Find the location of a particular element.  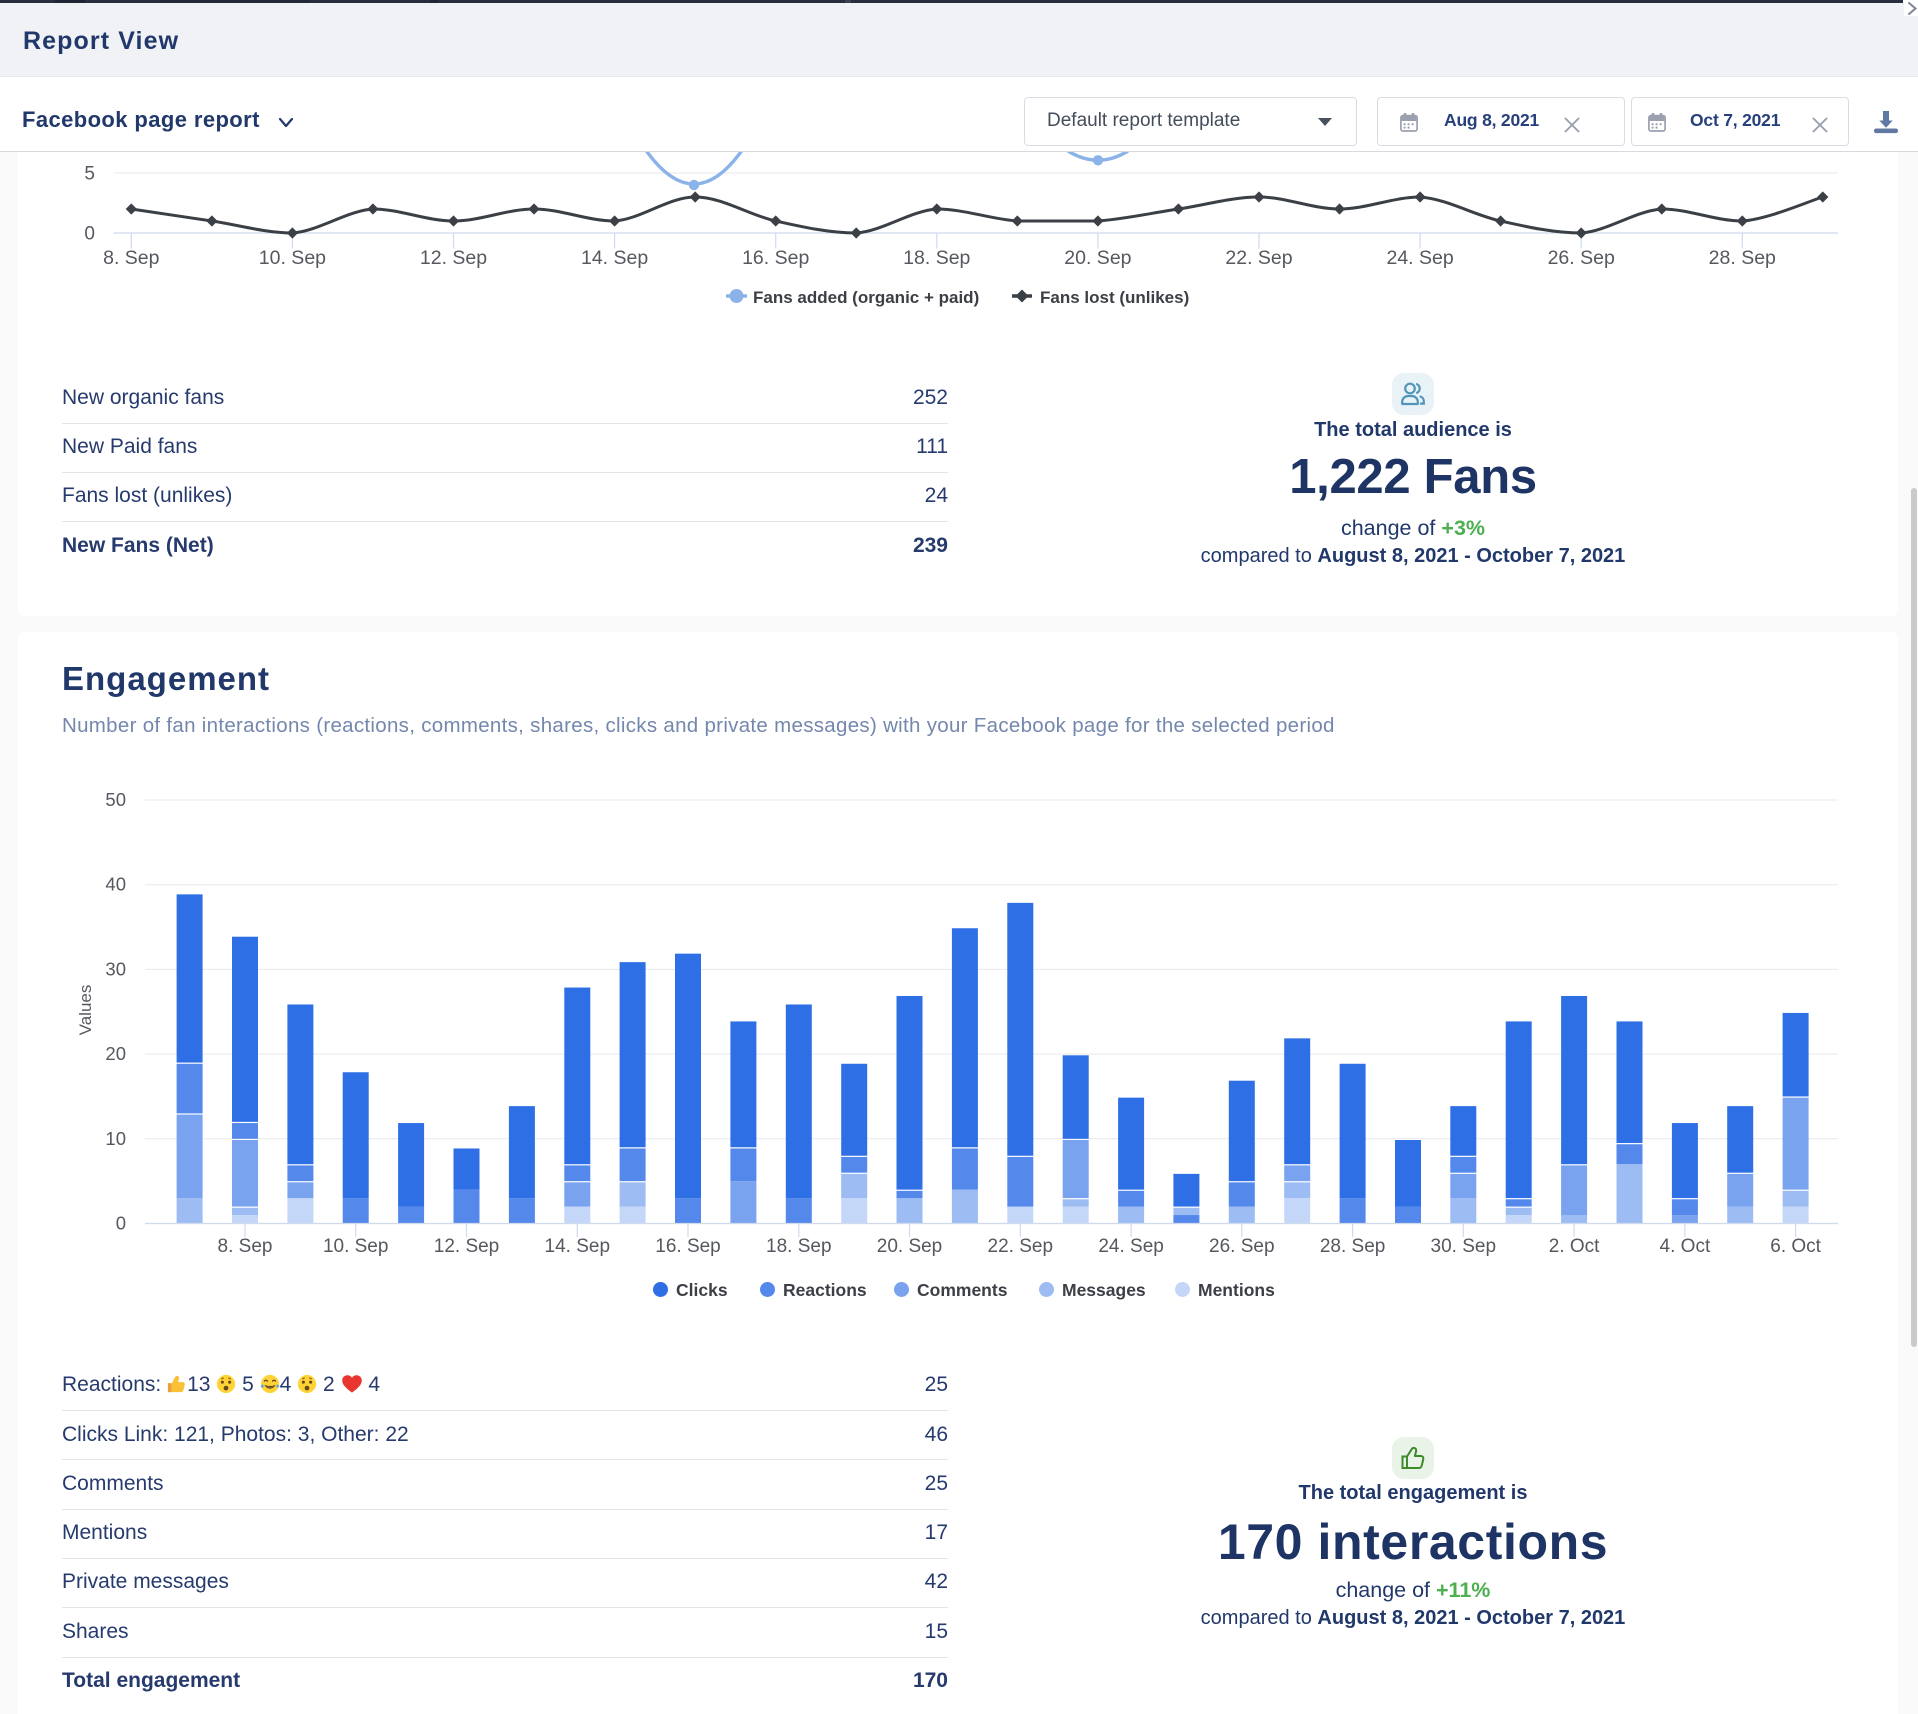

svg-text: Fans added (organic + paid) is located at coordinates (866, 297).